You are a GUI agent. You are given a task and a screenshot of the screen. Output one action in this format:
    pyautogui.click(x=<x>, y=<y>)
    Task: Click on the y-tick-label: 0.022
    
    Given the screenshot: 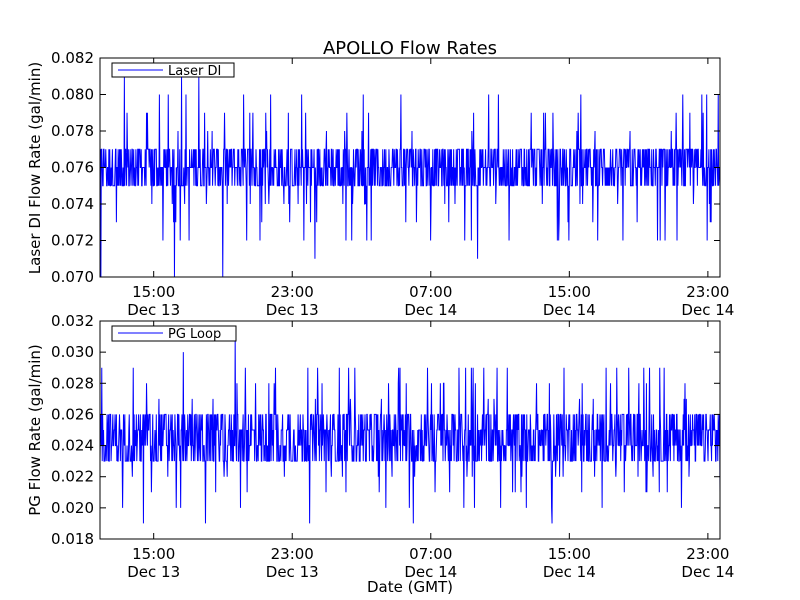 What is the action you would take?
    pyautogui.click(x=72, y=477)
    